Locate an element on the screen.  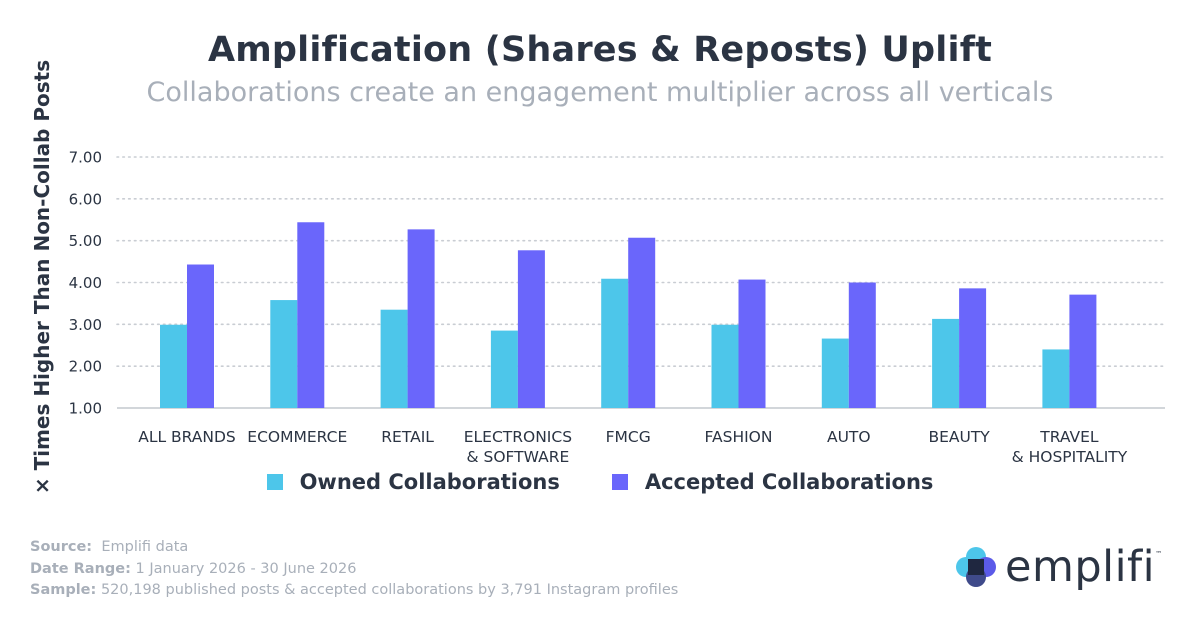
logo-wordmark: emplifi is located at coordinates (1080, 567).